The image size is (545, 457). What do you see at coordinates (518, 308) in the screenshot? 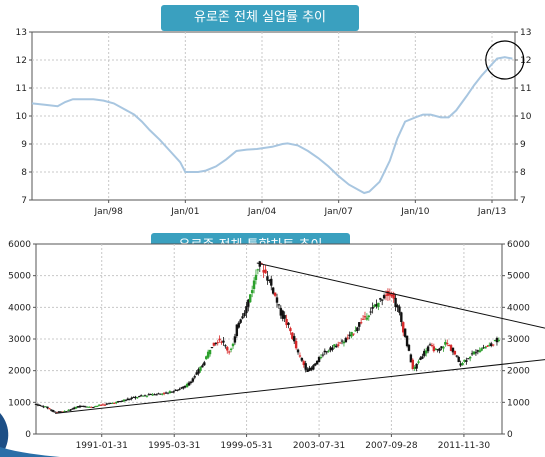
I see `y-tick-label-right: 4000` at bounding box center [518, 308].